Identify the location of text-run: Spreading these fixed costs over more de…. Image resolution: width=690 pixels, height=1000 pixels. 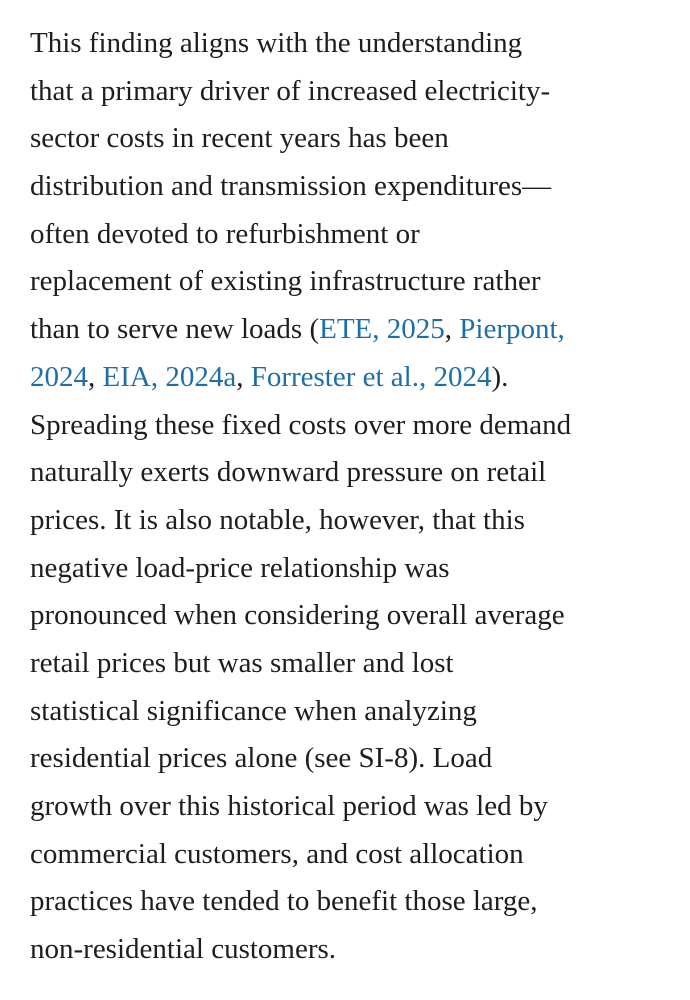
(301, 424).